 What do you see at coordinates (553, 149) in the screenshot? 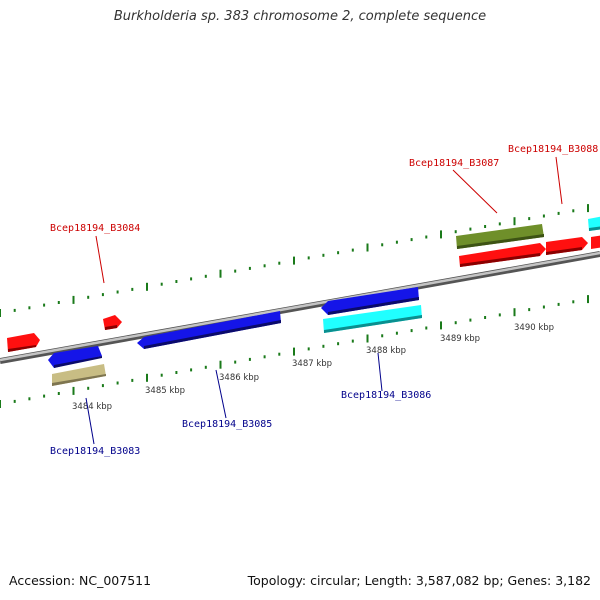
I see `gene-label-b3088: Bcep18194_B3088` at bounding box center [553, 149].